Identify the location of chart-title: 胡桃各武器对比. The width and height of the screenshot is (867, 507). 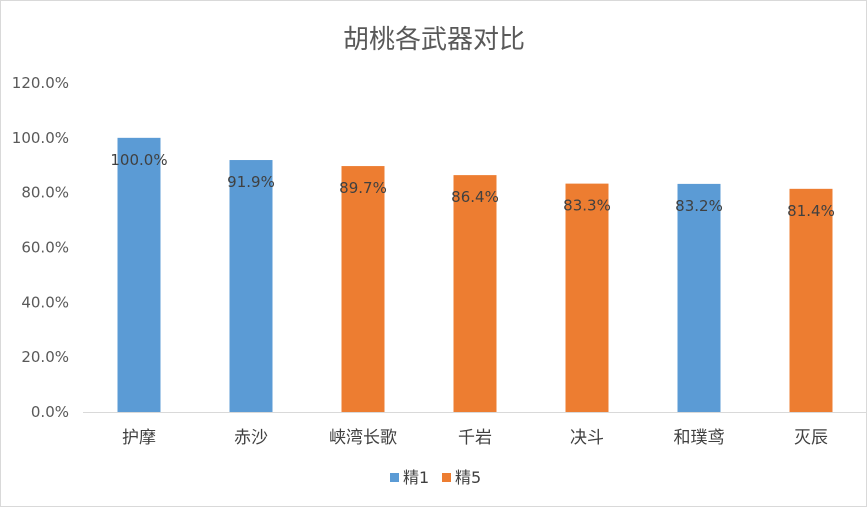
(434, 40).